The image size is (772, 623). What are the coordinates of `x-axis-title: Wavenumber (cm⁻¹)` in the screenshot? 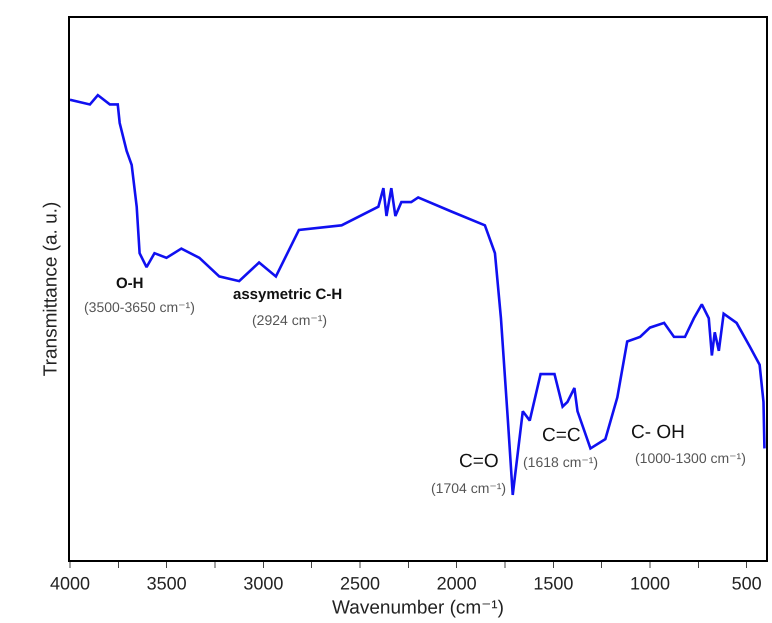 It's located at (418, 608).